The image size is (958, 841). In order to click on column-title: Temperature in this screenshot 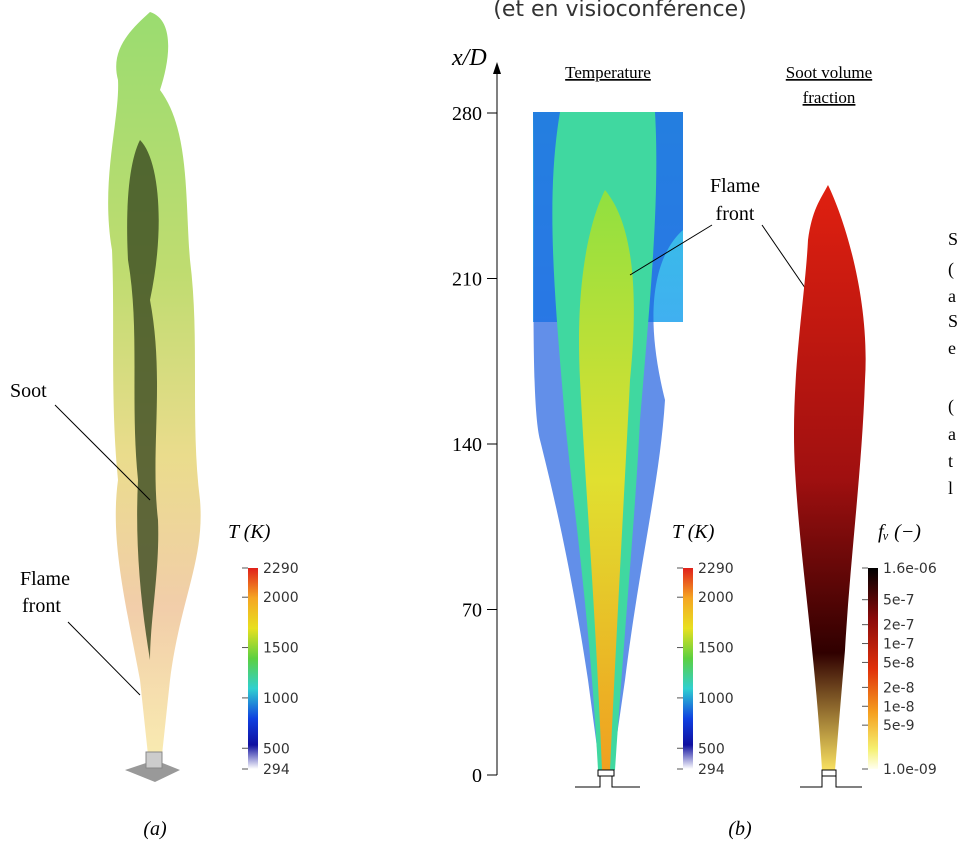, I will do `click(608, 72)`.